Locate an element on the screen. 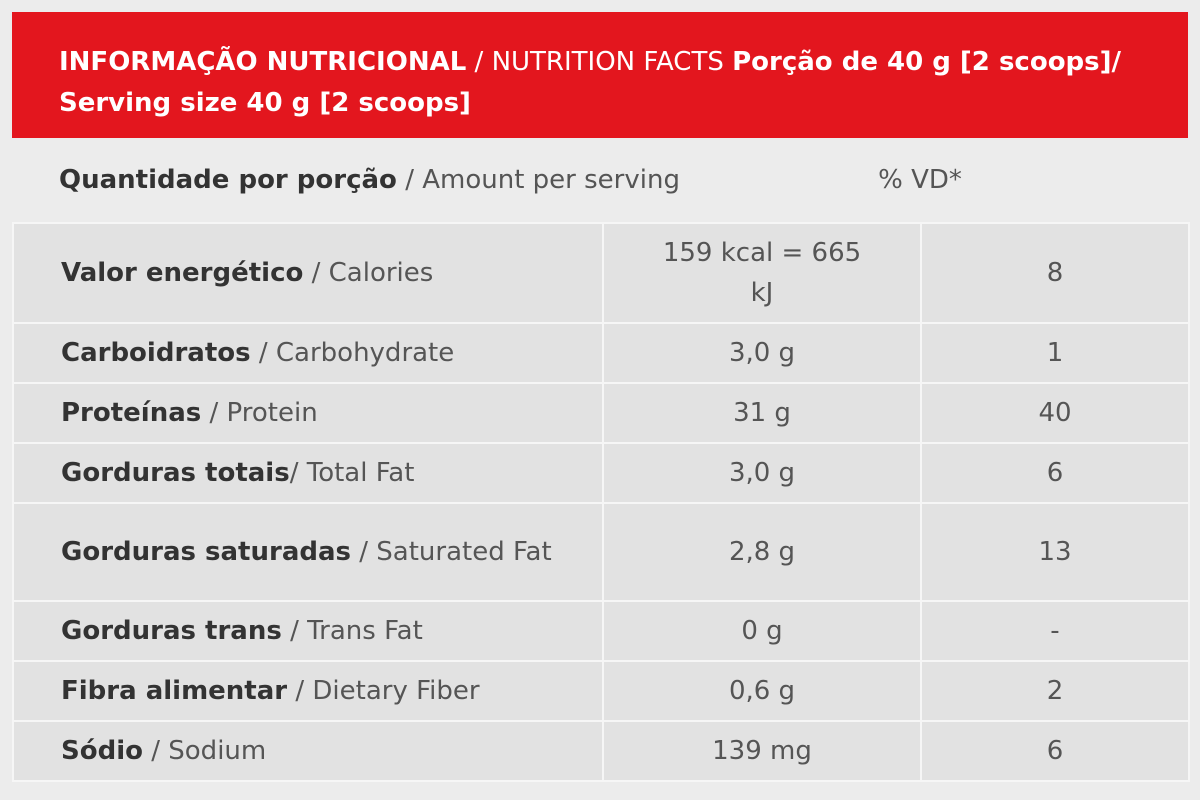 This screenshot has width=1200, height=800. nutrient-name-pt: Gorduras saturadas is located at coordinates (206, 552).